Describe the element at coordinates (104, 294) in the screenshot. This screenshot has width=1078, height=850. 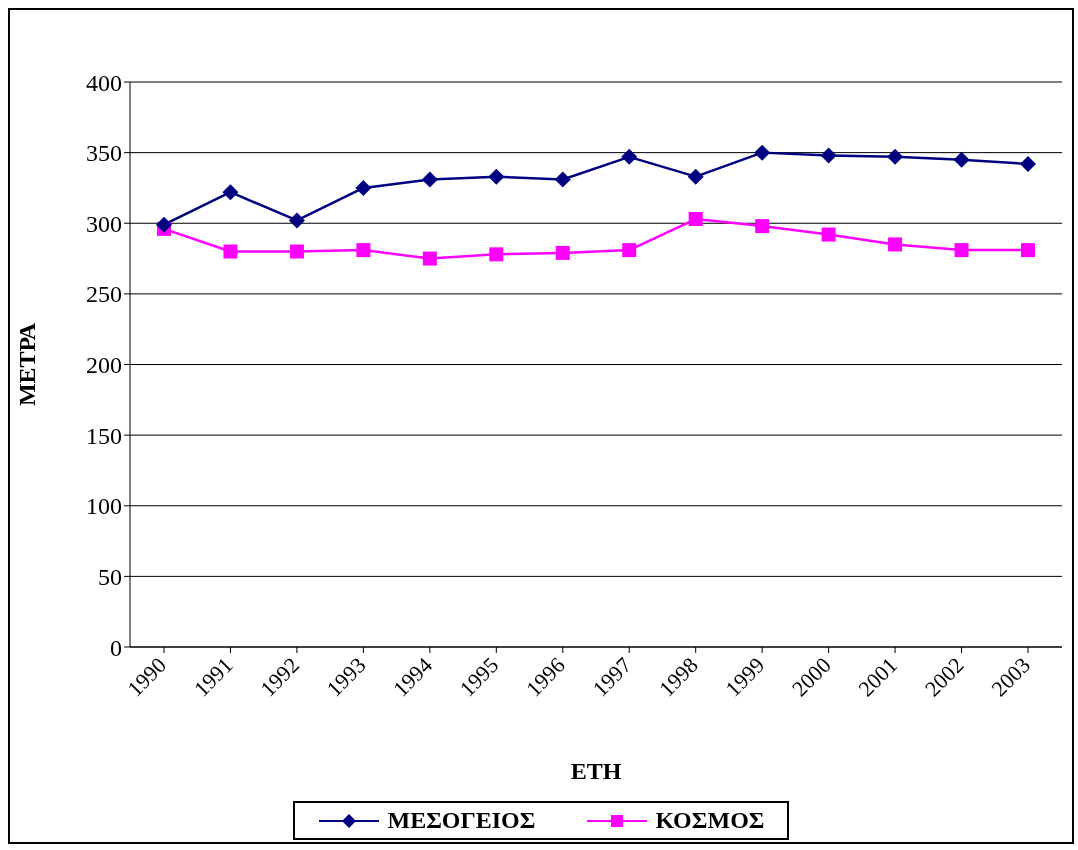
I see `y-tick-label: 250` at that location.